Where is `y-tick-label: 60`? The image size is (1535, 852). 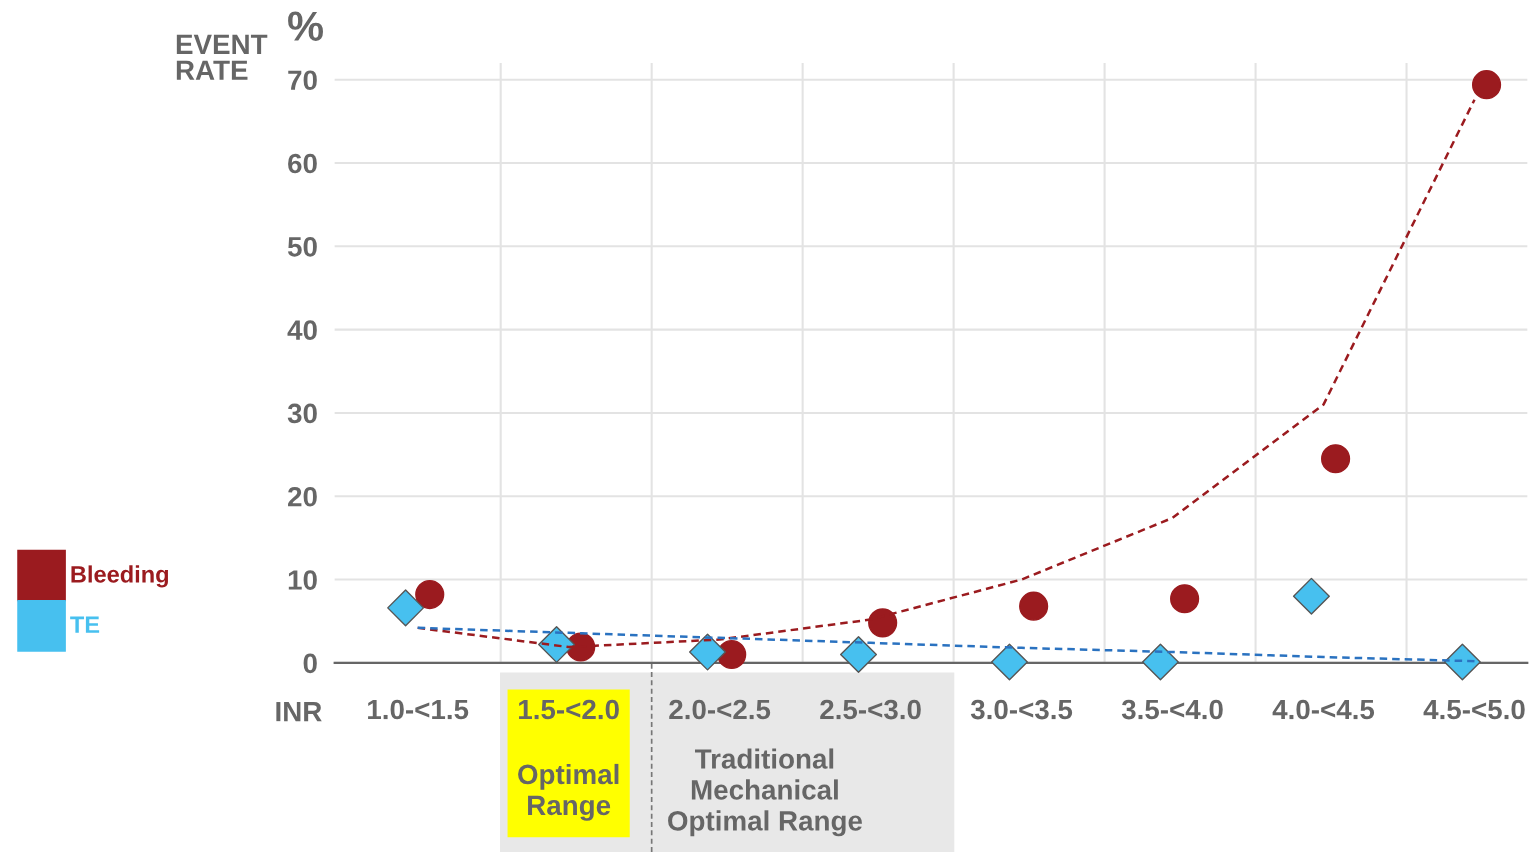 y-tick-label: 60 is located at coordinates (302, 163).